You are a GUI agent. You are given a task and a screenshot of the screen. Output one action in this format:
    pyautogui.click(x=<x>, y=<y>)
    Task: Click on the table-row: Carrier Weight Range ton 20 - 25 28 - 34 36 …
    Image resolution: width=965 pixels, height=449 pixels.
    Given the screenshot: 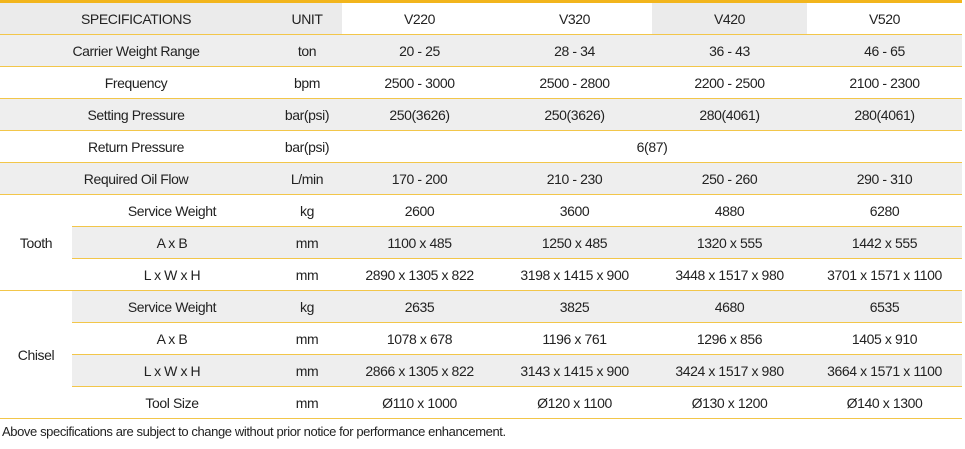 What is the action you would take?
    pyautogui.click(x=481, y=50)
    